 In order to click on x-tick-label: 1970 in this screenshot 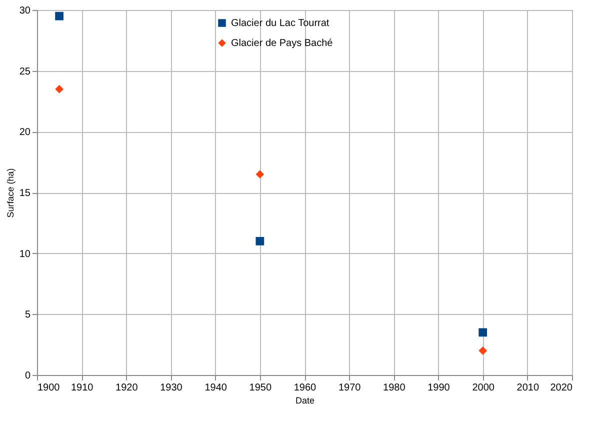, I will do `click(350, 388)`.